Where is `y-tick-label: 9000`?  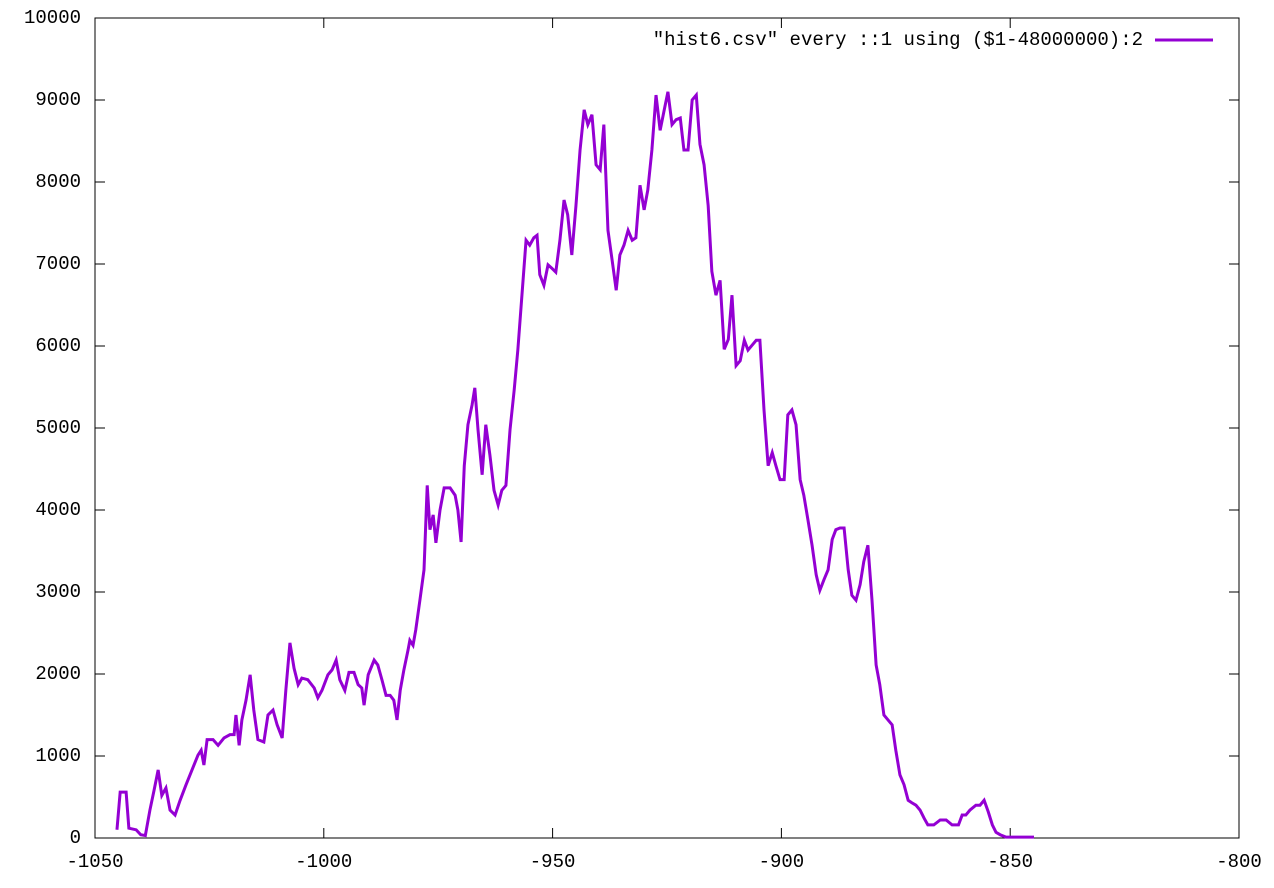 y-tick-label: 9000 is located at coordinates (58, 100).